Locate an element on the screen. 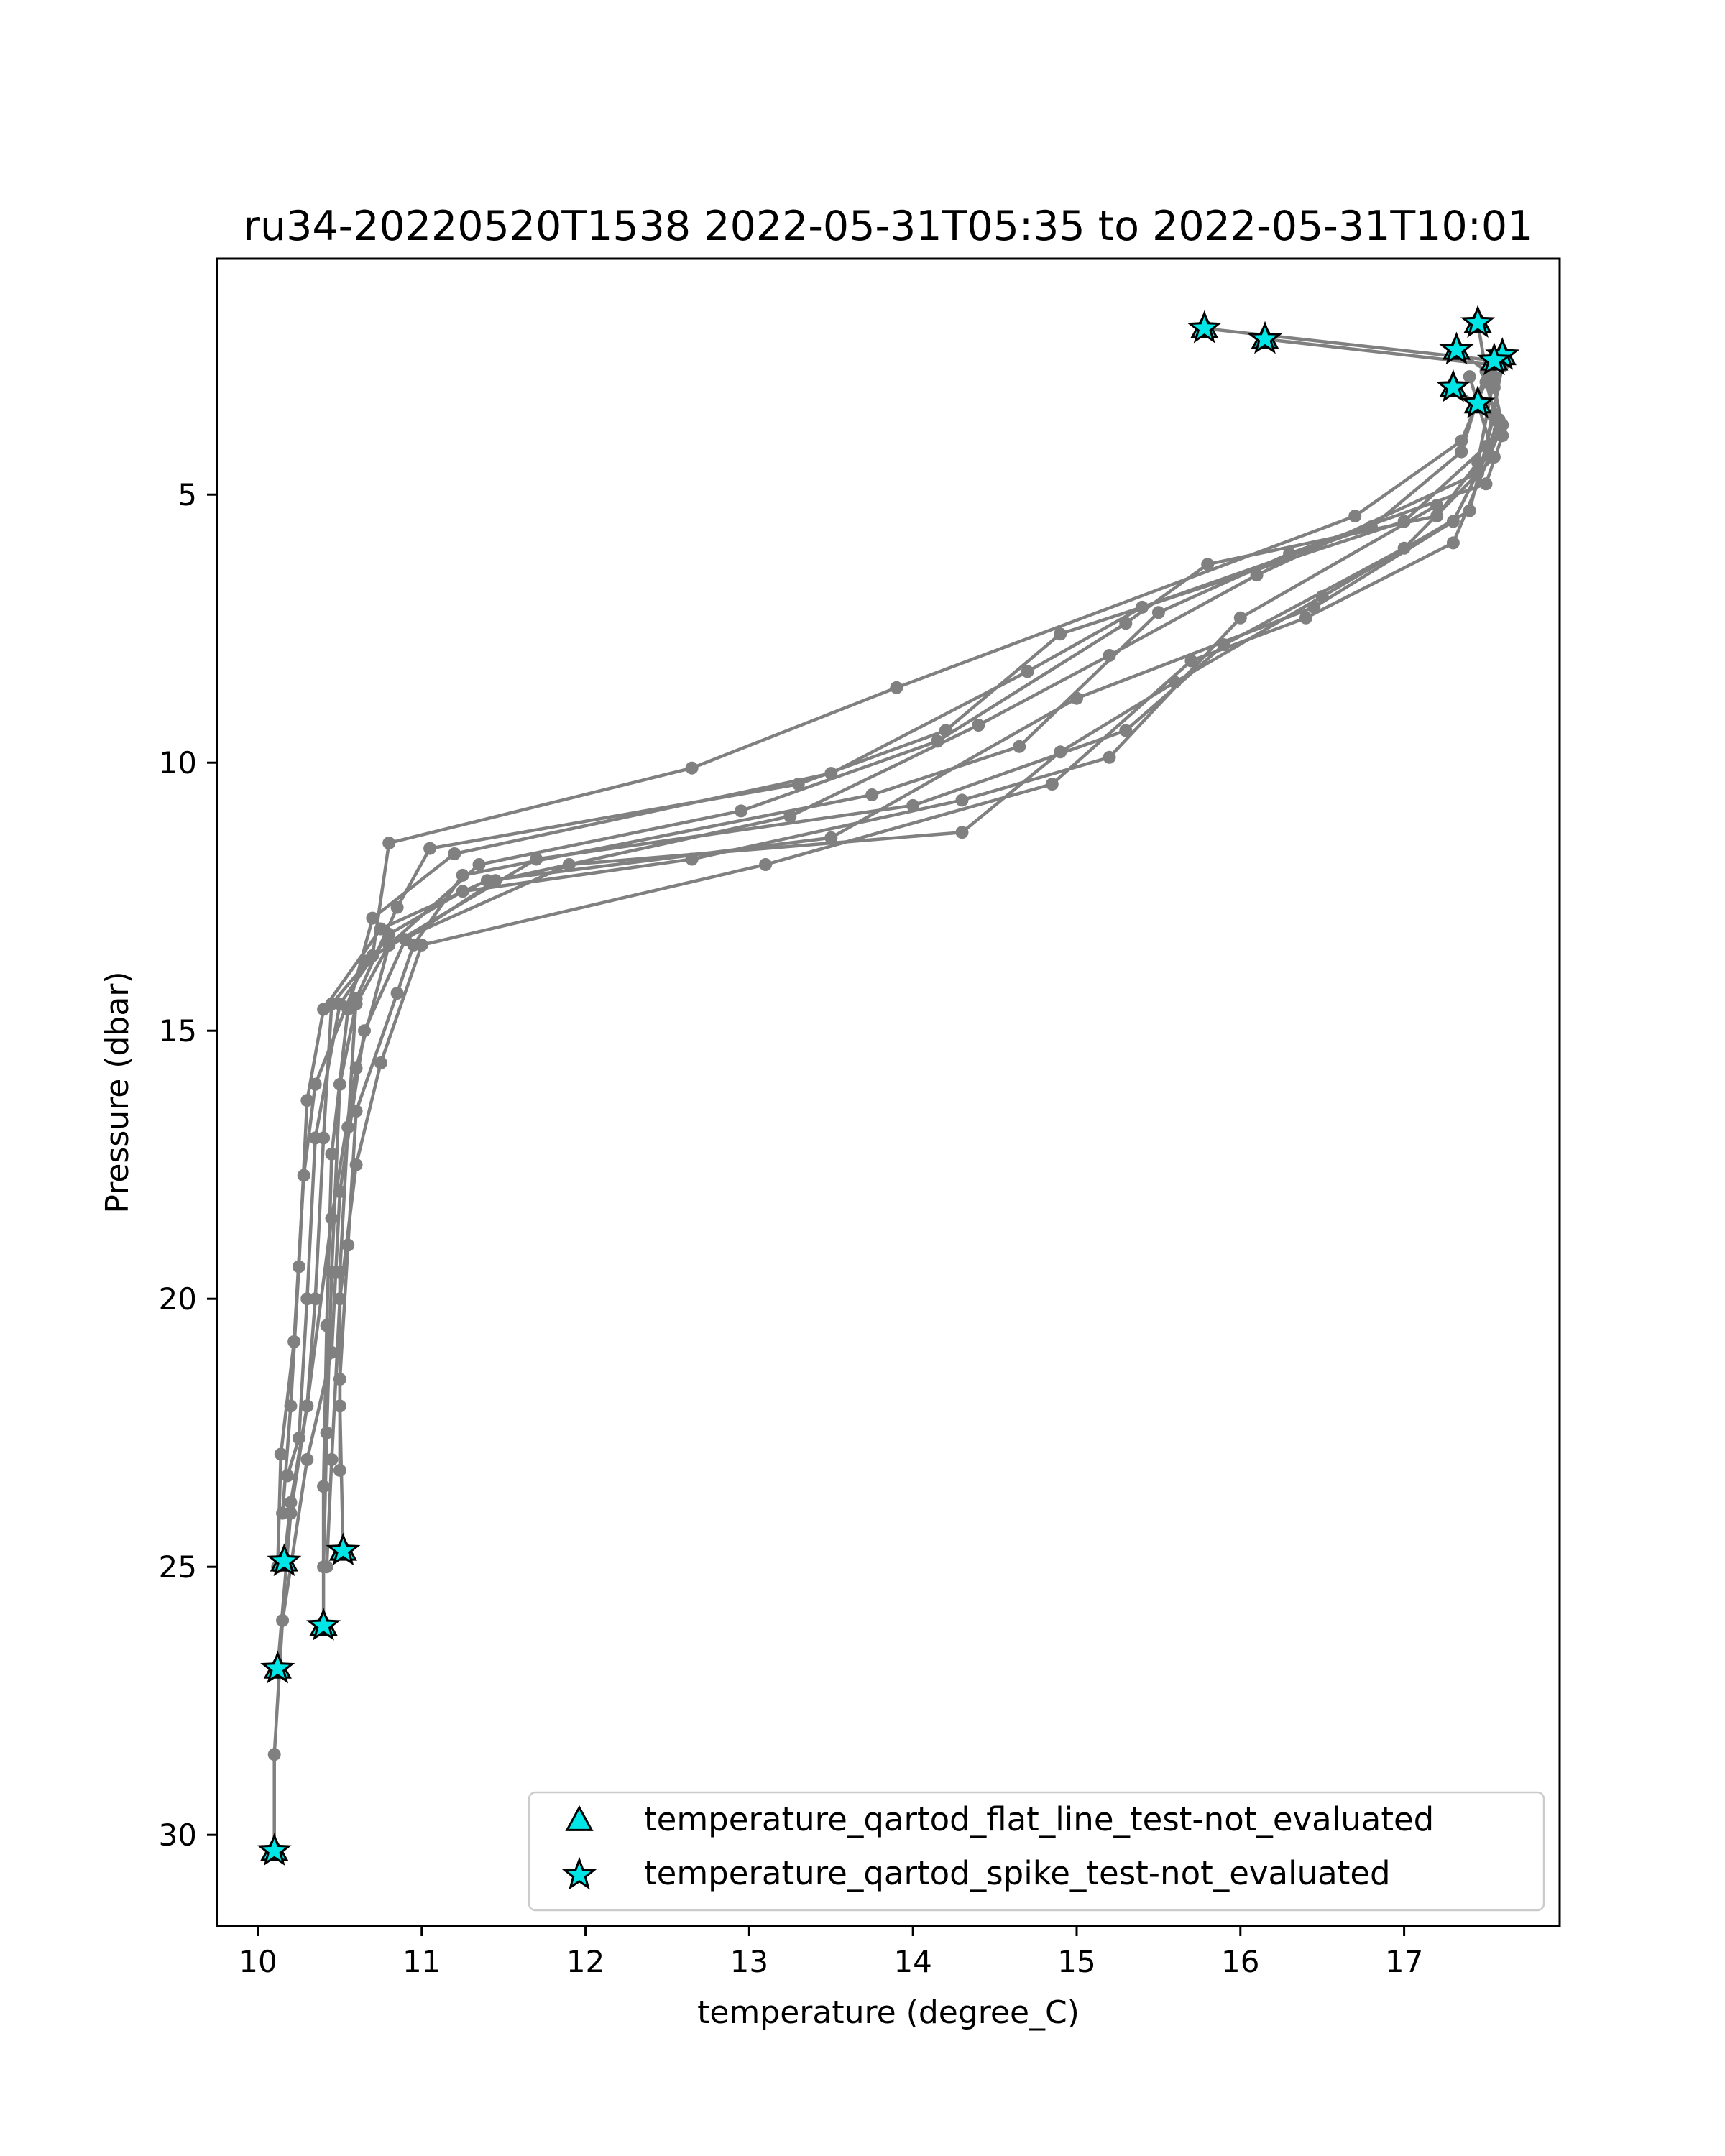 The image size is (1725, 2156). x-tick-label: 15 is located at coordinates (1076, 1961).